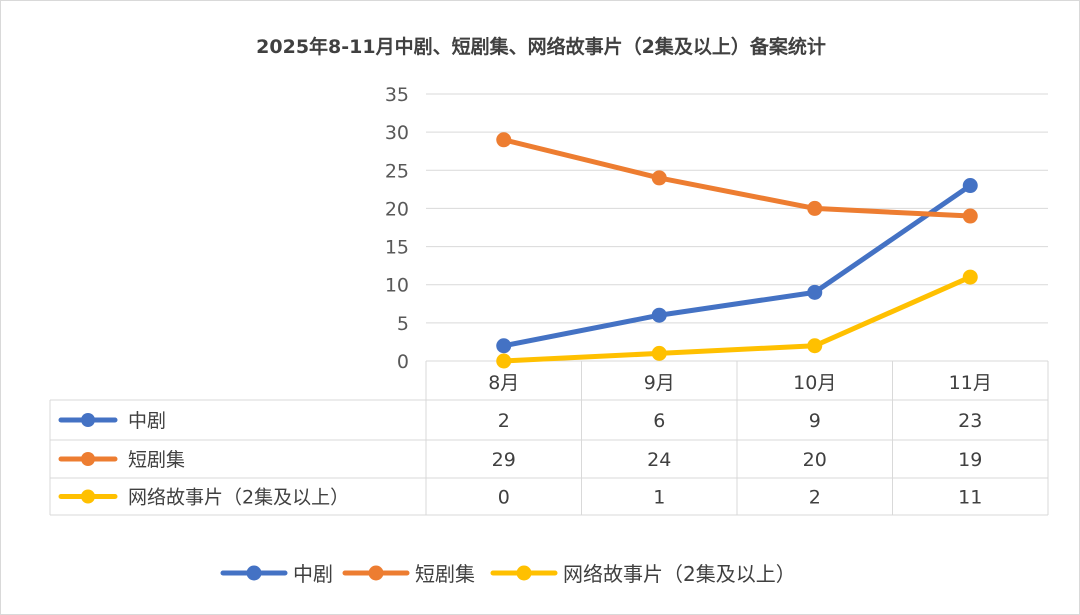 This screenshot has height=615, width=1080. What do you see at coordinates (403, 324) in the screenshot?
I see `y-tick-label: 5` at bounding box center [403, 324].